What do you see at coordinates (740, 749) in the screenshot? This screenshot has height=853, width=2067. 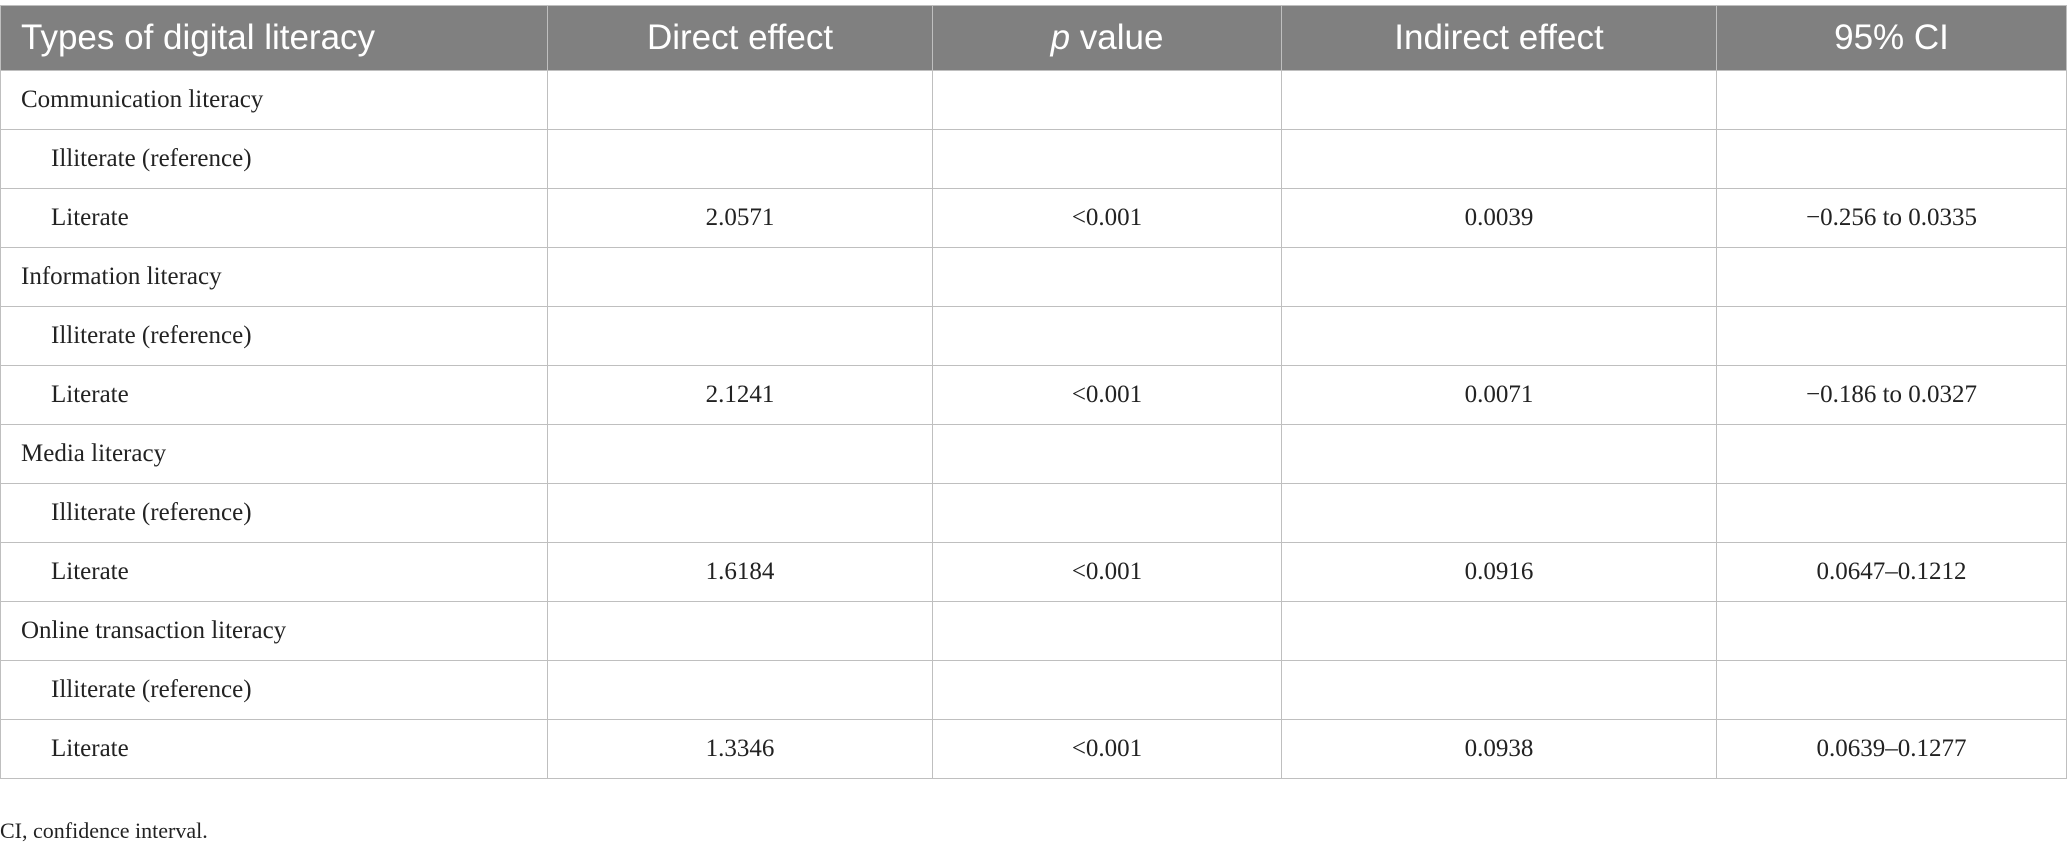 I see `direct-effect: 1.3346` at bounding box center [740, 749].